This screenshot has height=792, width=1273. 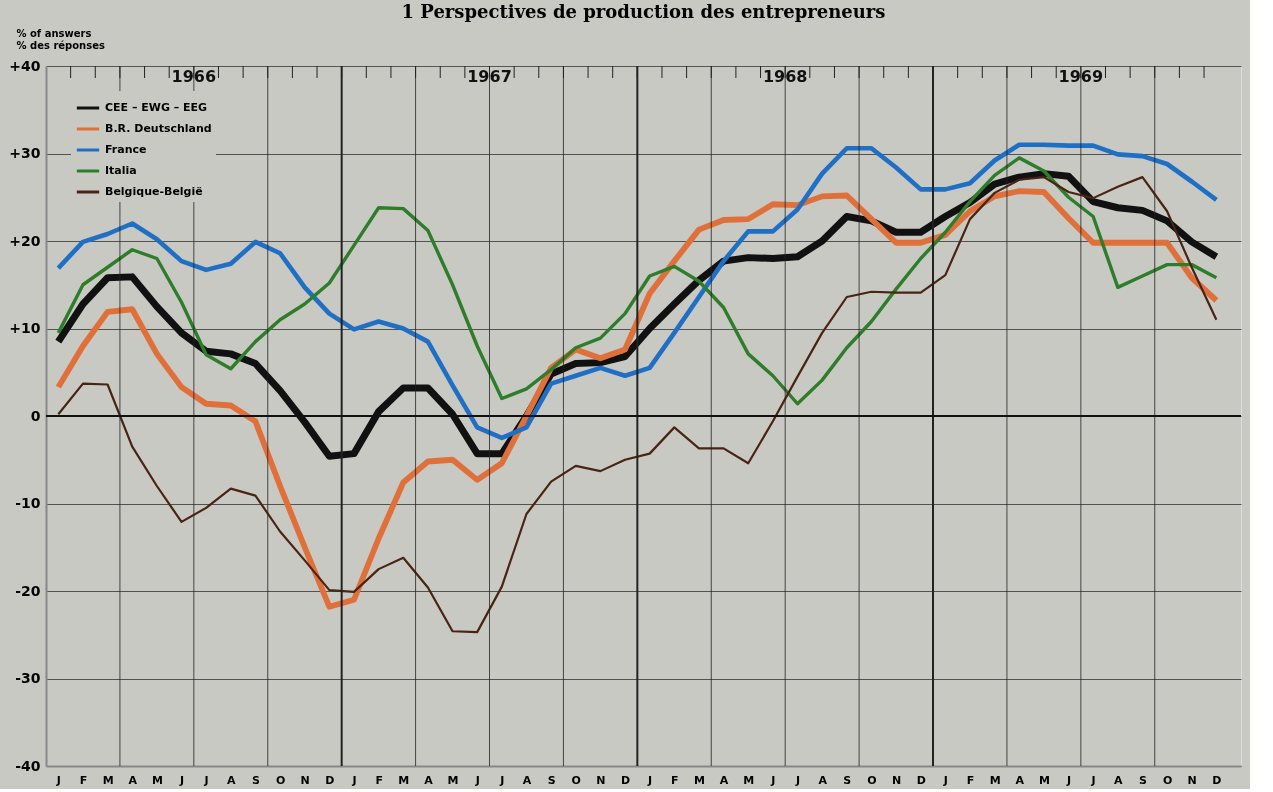 I want to click on annotation: 1969, so click(x=1081, y=76).